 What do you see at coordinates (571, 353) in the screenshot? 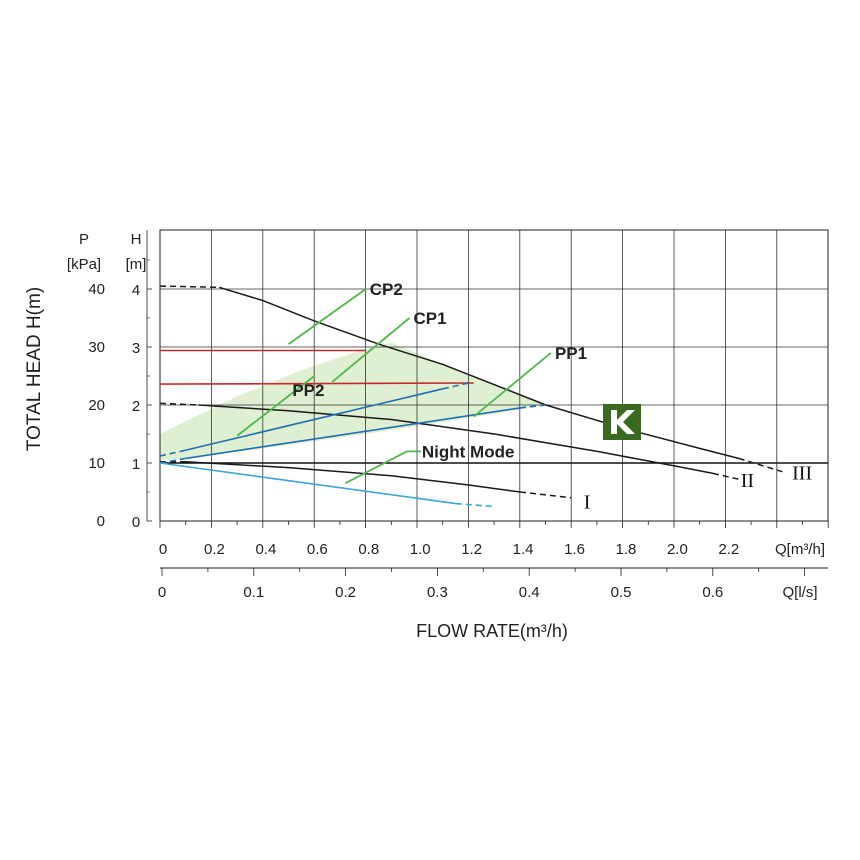
I see `callout-label: PP1` at bounding box center [571, 353].